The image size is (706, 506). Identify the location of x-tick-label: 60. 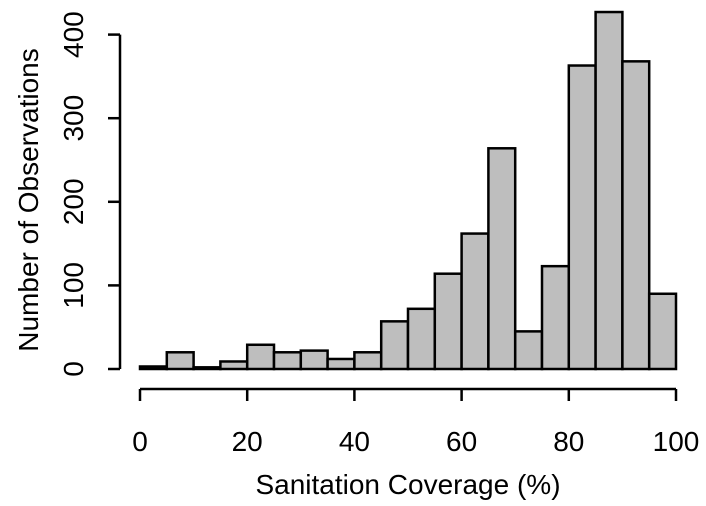
(461, 441).